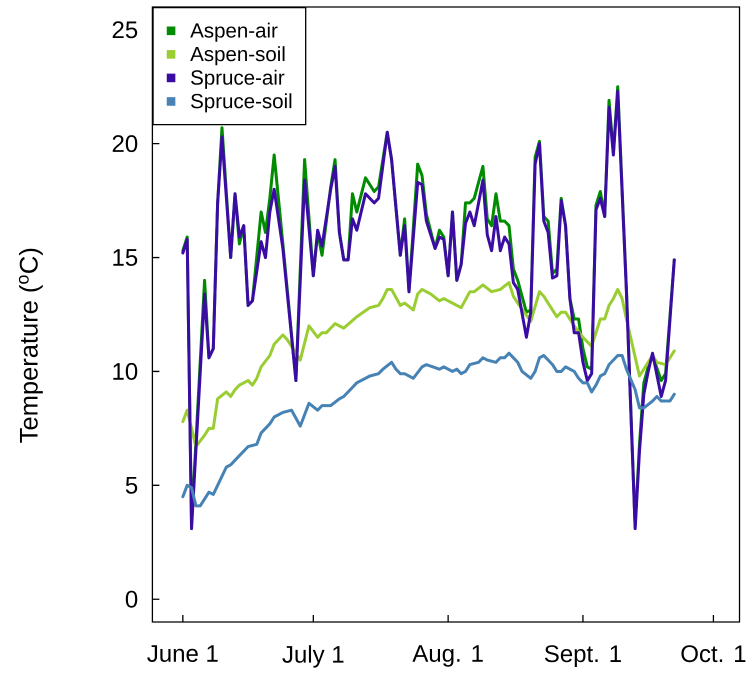 The image size is (747, 673). What do you see at coordinates (132, 599) in the screenshot?
I see `y-tick-label: 0` at bounding box center [132, 599].